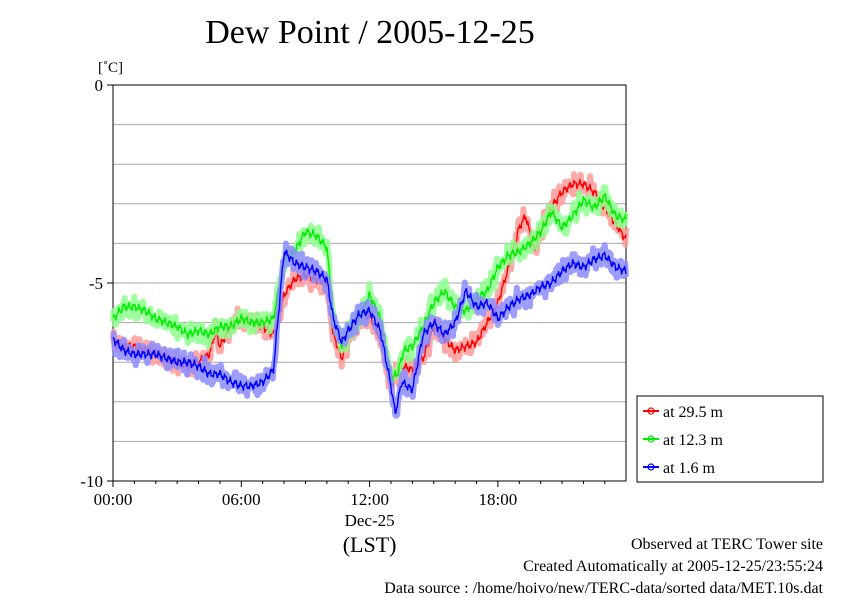 Image resolution: width=842 pixels, height=598 pixels. Describe the element at coordinates (241, 499) in the screenshot. I see `x-tick-label: 06:00` at that location.